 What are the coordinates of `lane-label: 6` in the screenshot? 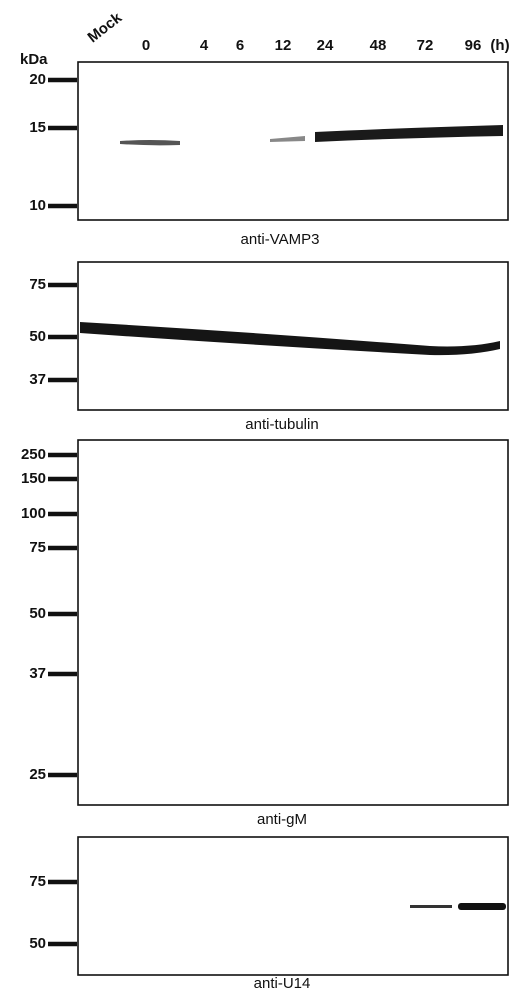 It's located at (240, 45).